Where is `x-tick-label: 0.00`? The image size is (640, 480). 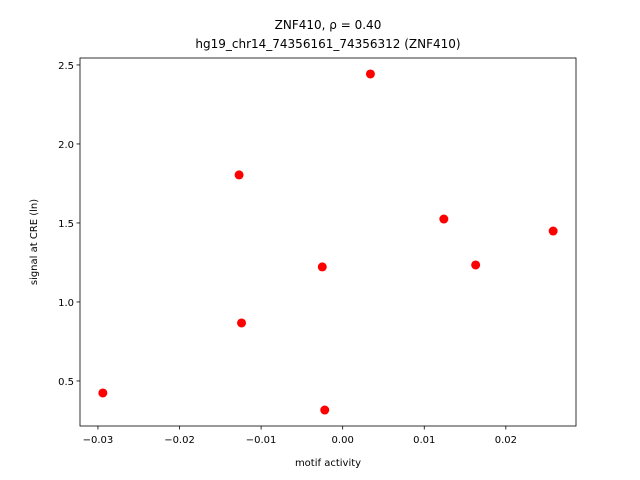
x-tick-label: 0.00 is located at coordinates (343, 440).